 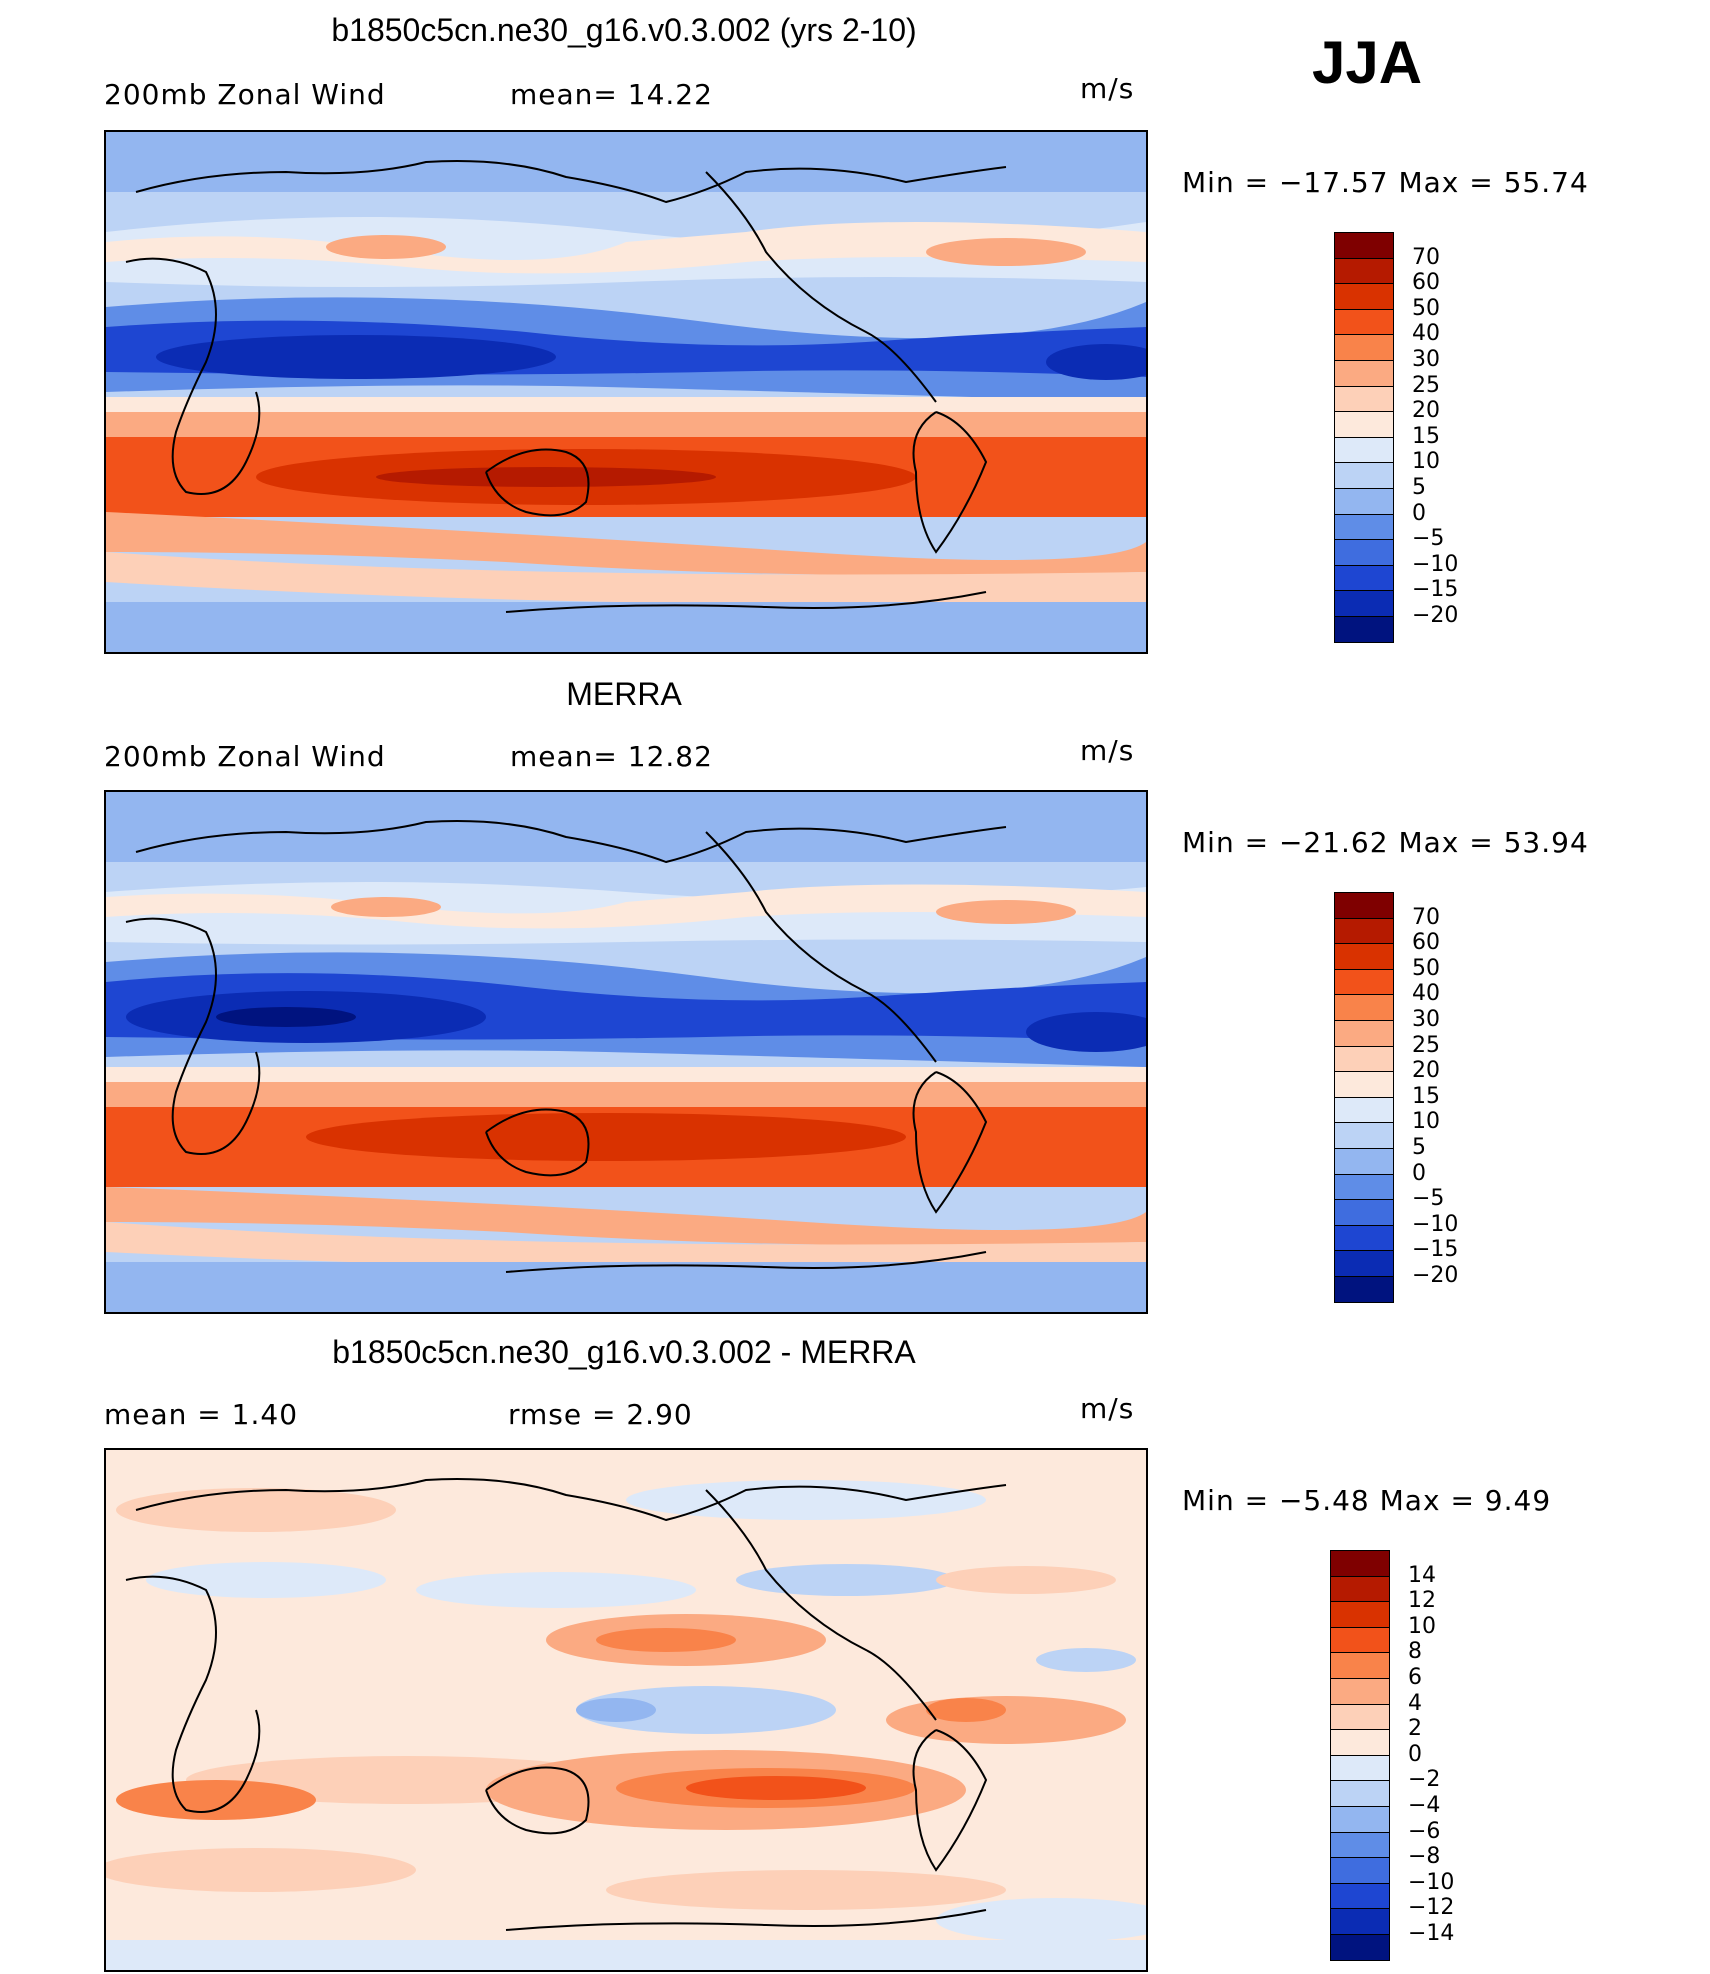 What do you see at coordinates (1404, 437) in the screenshot?
I see `panel-1-colorbar: 70 60 50 40 30 25 20 15 10 5 0 −5 −10 −15 −20` at bounding box center [1404, 437].